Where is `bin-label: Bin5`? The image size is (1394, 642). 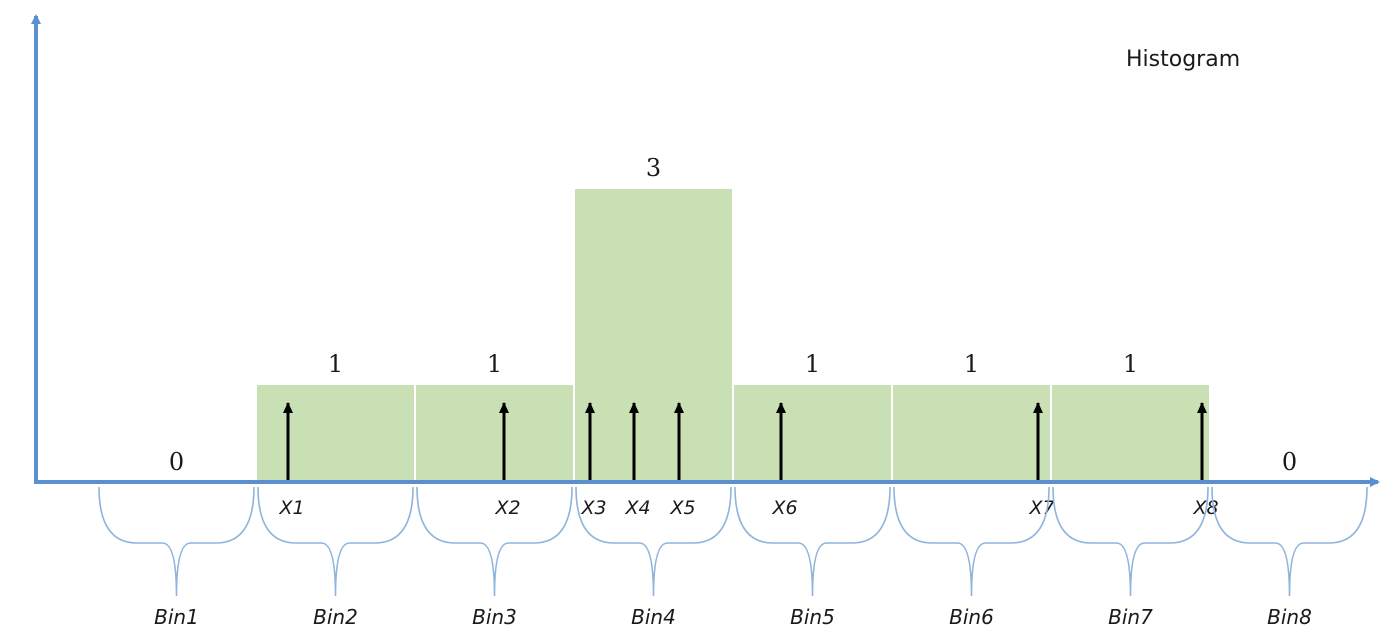 bin-label: Bin5 is located at coordinates (812, 617).